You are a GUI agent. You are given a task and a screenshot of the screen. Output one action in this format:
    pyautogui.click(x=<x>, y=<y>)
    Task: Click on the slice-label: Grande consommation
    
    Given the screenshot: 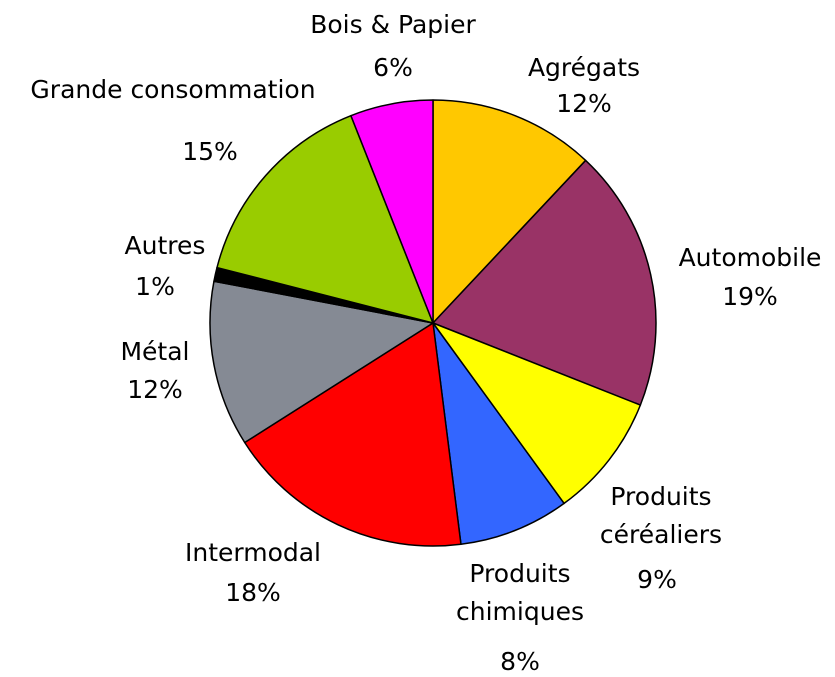 What is the action you would take?
    pyautogui.click(x=173, y=89)
    